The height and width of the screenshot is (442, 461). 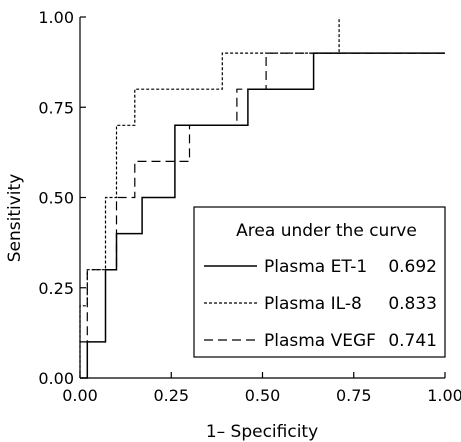 I want to click on x-tick-label: 0.75, so click(x=354, y=395).